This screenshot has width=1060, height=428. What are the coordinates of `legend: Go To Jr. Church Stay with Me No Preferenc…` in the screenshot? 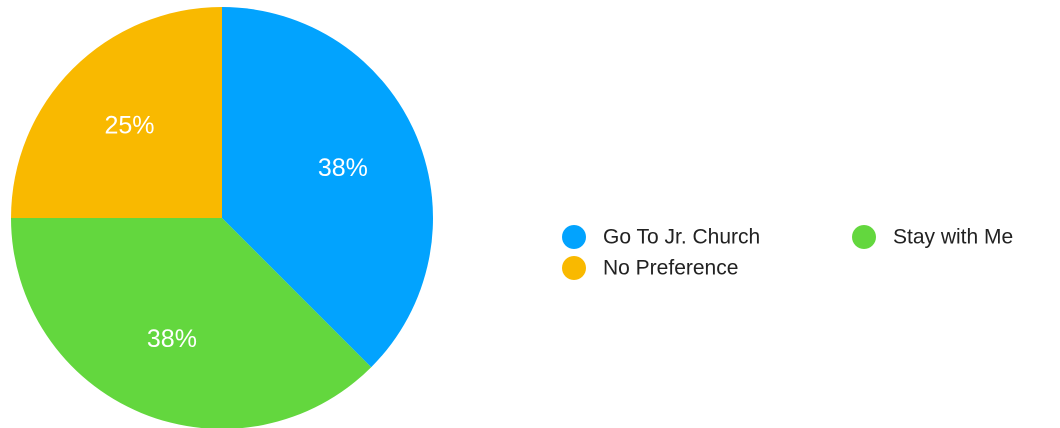 It's located at (787, 252).